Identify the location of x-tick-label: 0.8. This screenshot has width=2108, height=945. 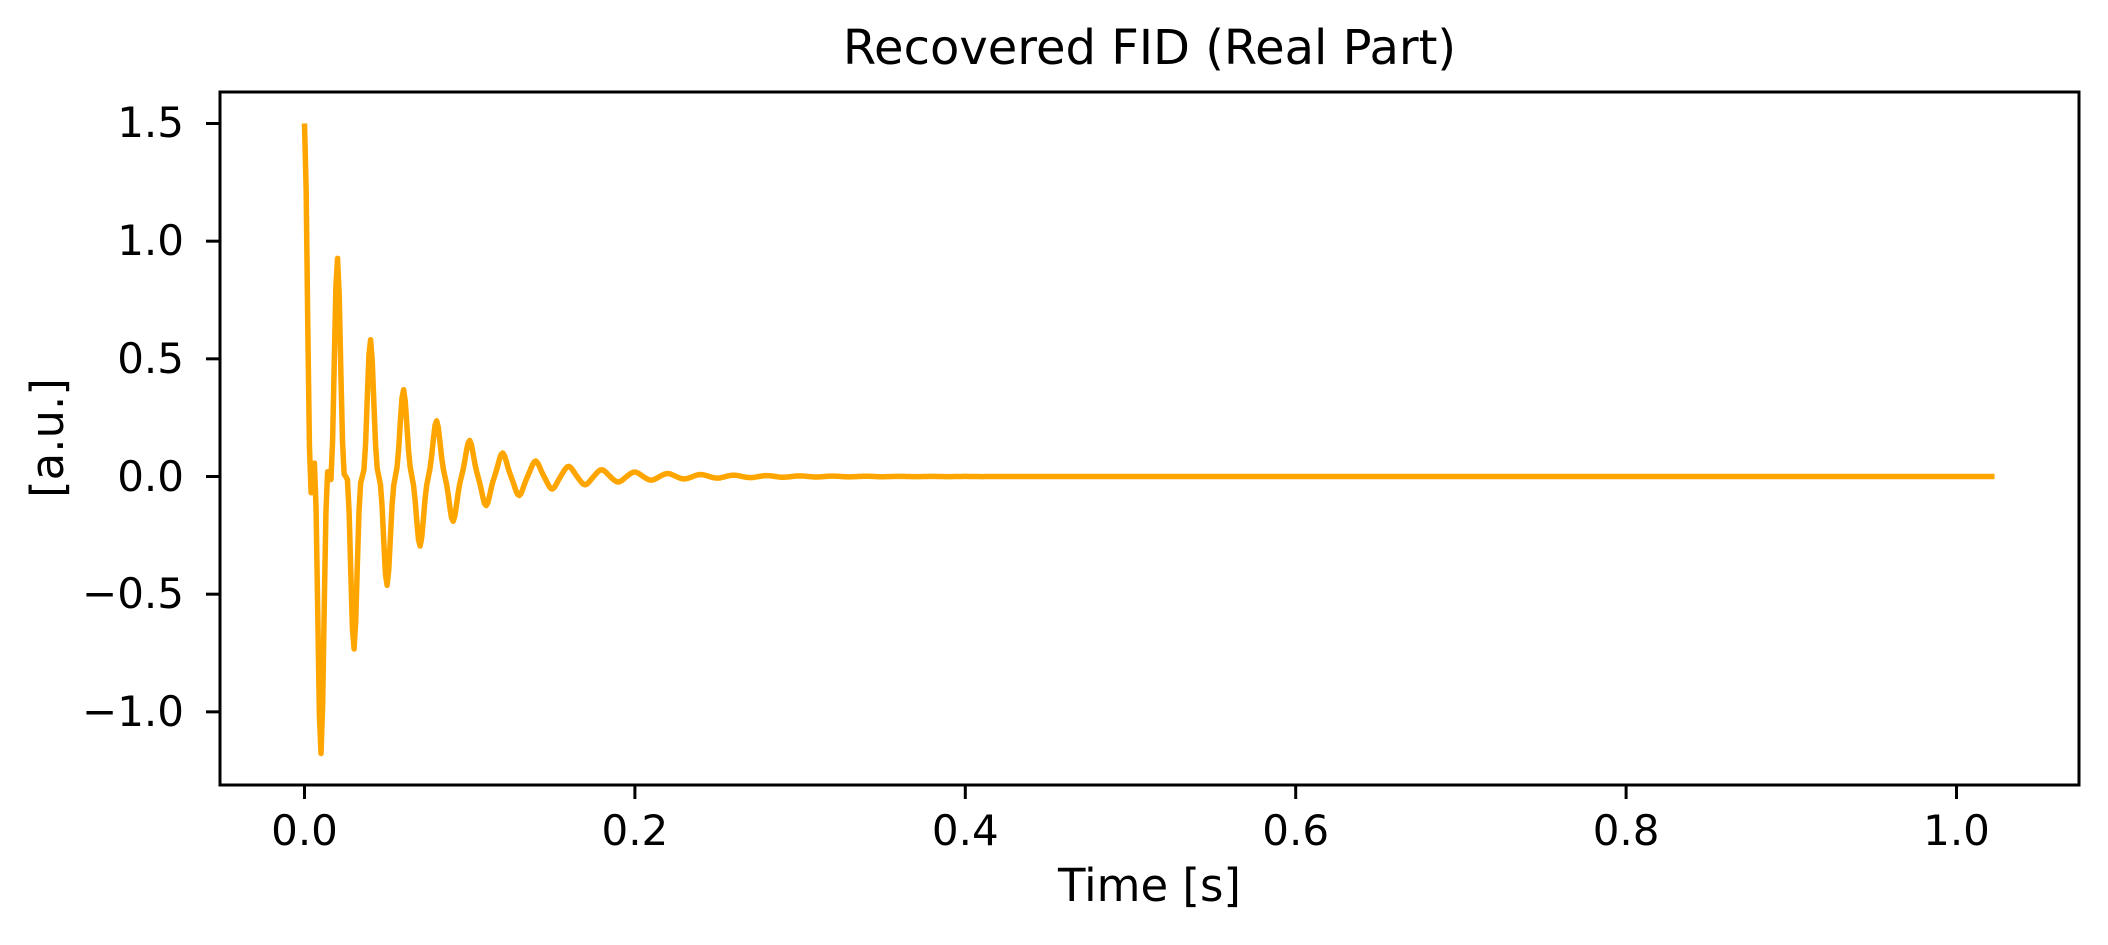
(1626, 830).